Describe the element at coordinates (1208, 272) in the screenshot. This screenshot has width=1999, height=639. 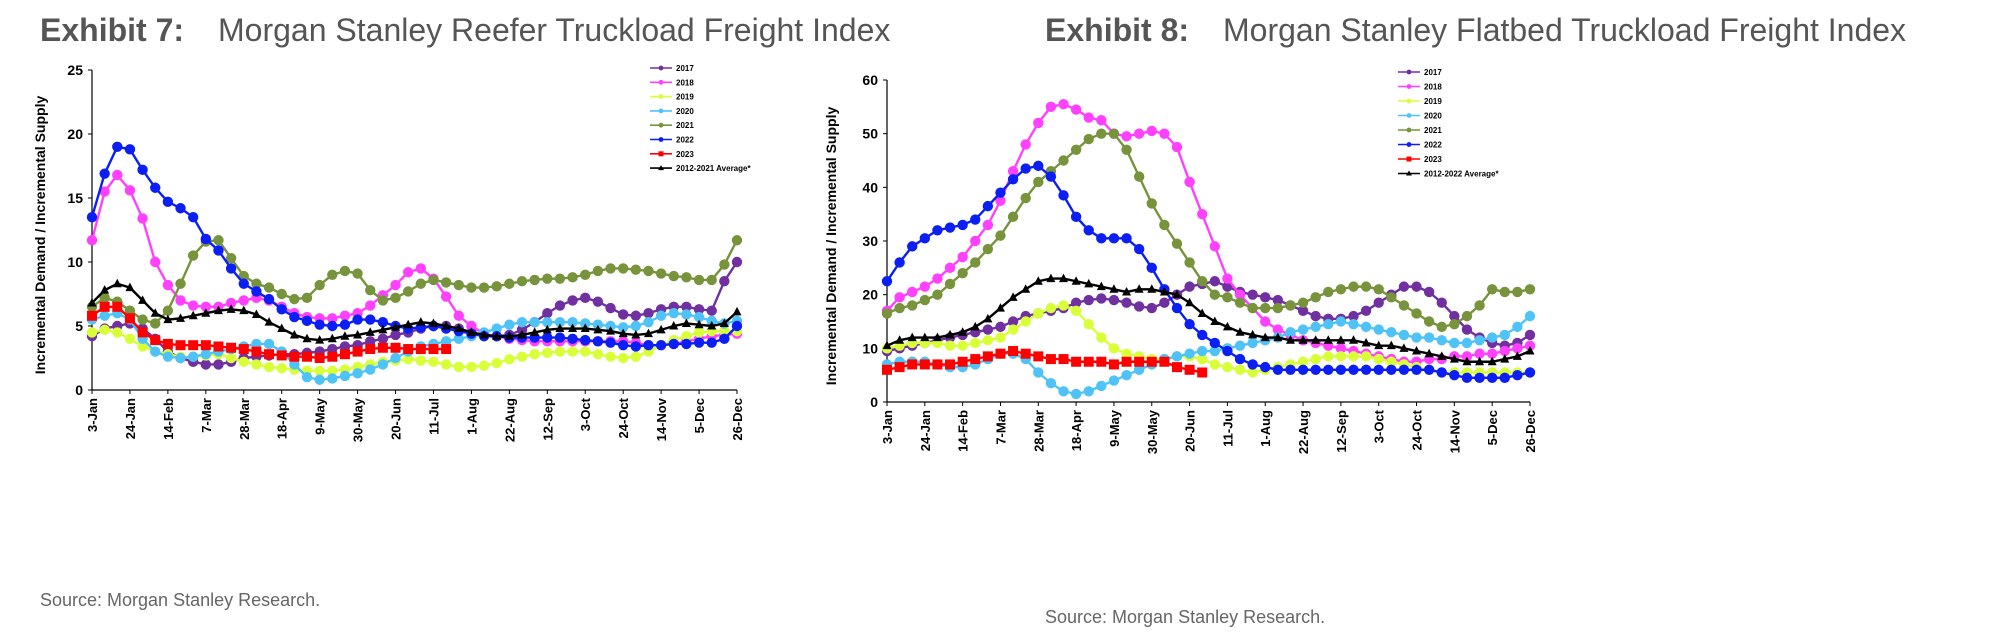
I see `series-2022` at that location.